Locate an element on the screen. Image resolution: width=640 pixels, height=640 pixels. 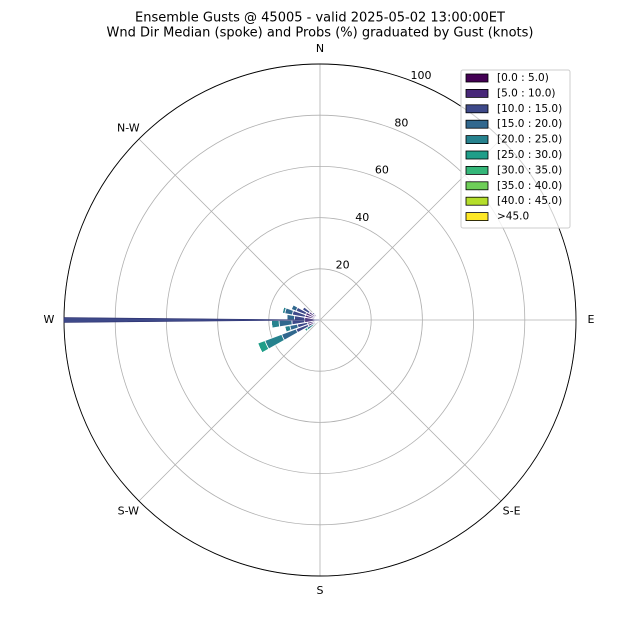
theta-label: S is located at coordinates (320, 590).